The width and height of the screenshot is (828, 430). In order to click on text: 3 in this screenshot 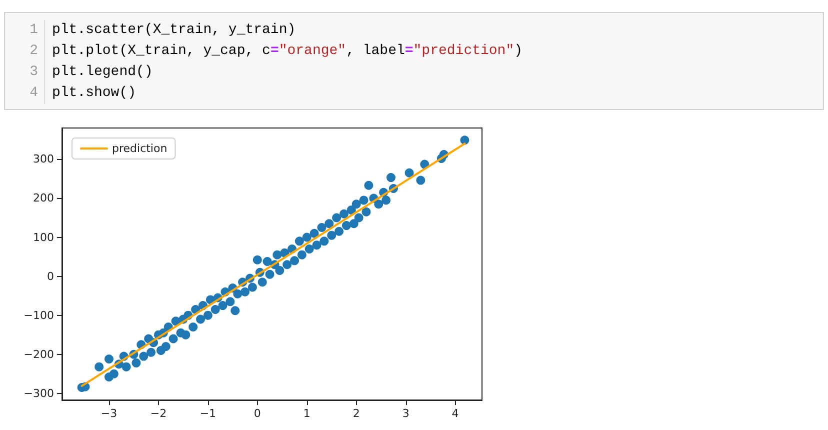, I will do `click(25, 72)`.